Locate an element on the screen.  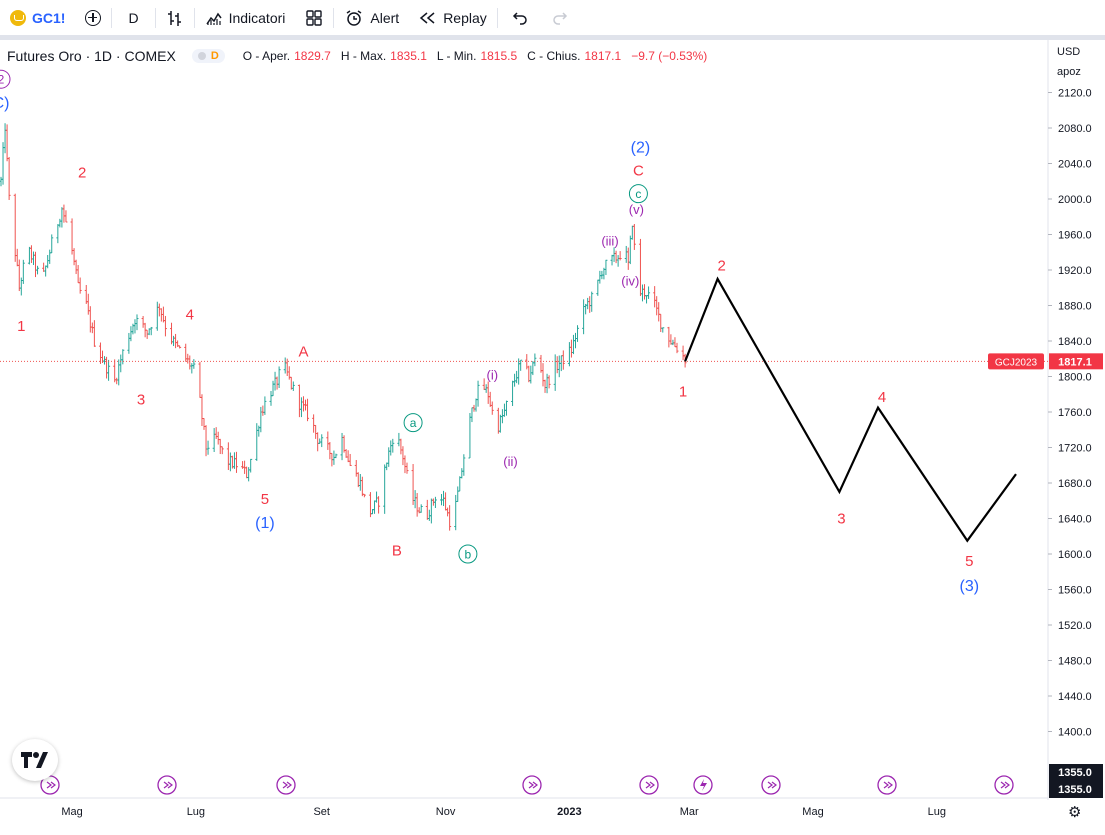
market-status-badge: D is located at coordinates (208, 56).